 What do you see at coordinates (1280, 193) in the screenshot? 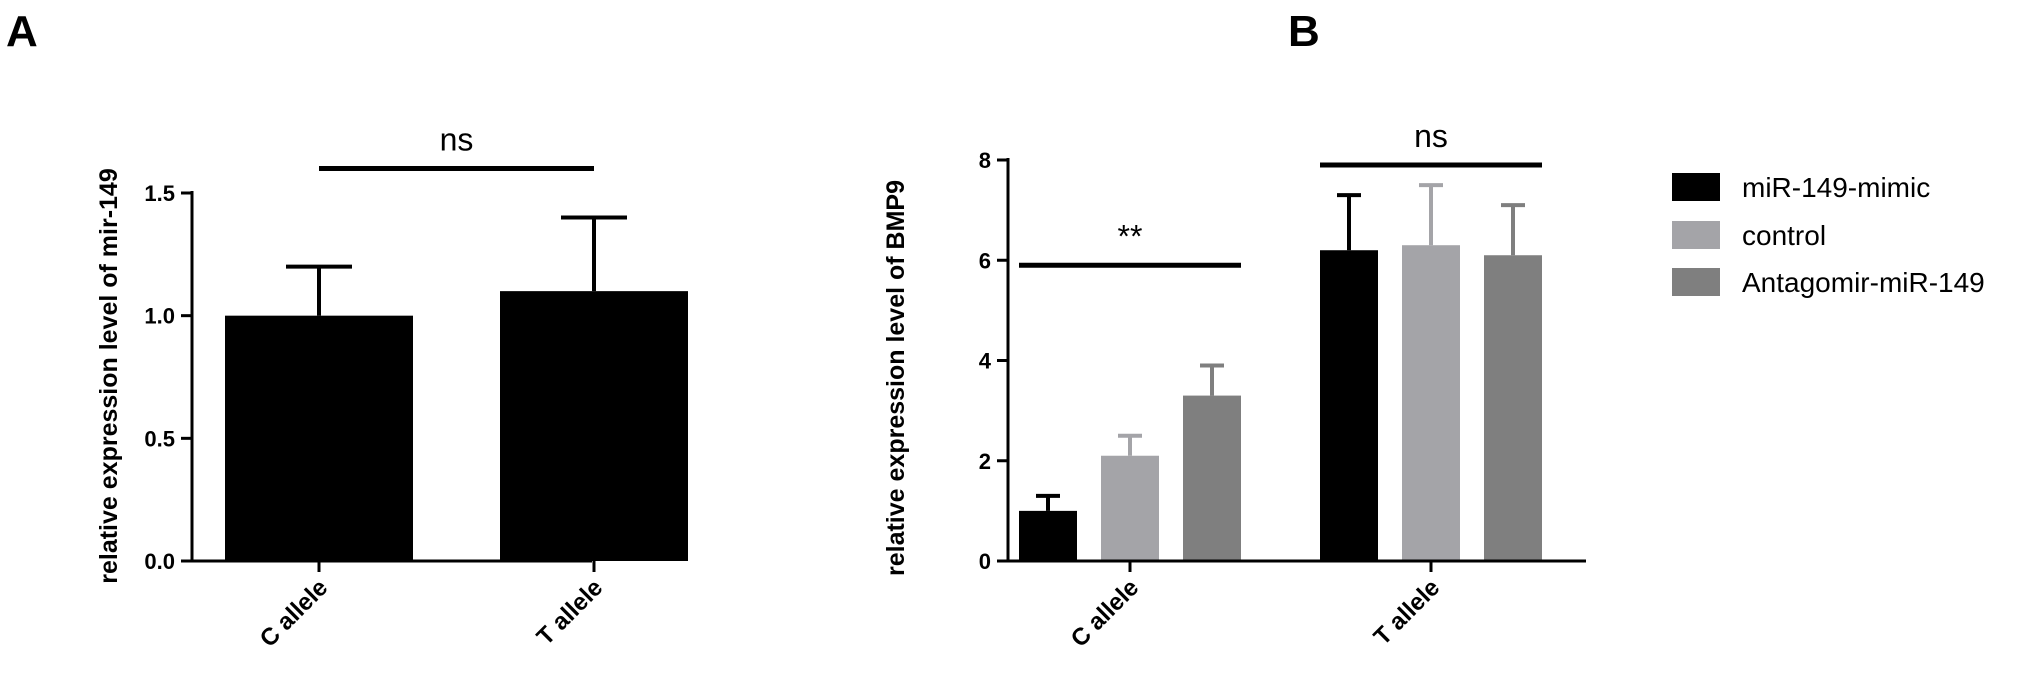
I see `chart-b-significance: ** ns` at bounding box center [1280, 193].